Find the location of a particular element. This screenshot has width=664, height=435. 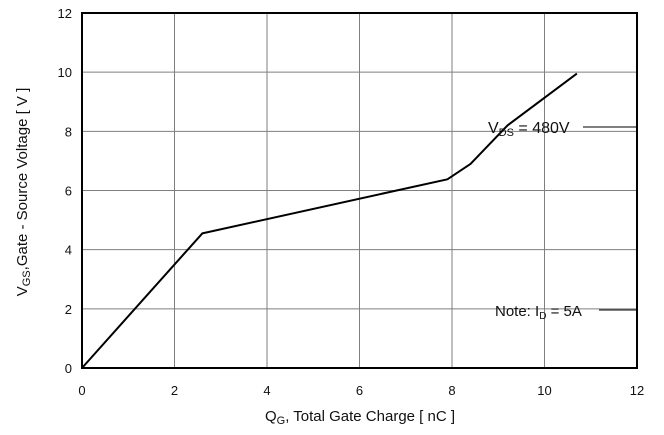

note-annotation-rest: = 5A is located at coordinates (563, 311).